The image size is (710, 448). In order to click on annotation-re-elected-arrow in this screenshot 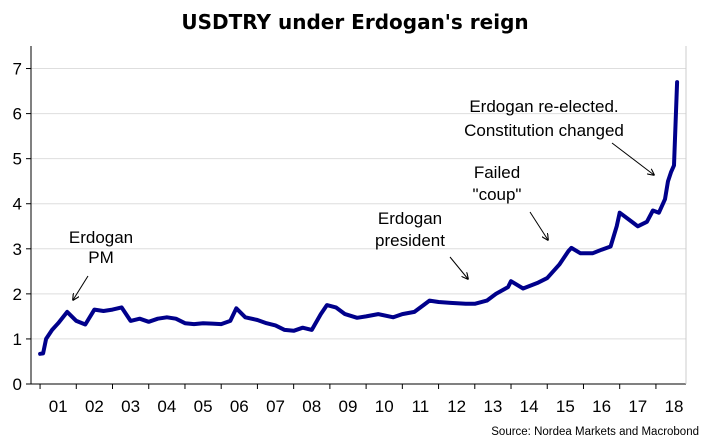, I will do `click(632, 158)`.